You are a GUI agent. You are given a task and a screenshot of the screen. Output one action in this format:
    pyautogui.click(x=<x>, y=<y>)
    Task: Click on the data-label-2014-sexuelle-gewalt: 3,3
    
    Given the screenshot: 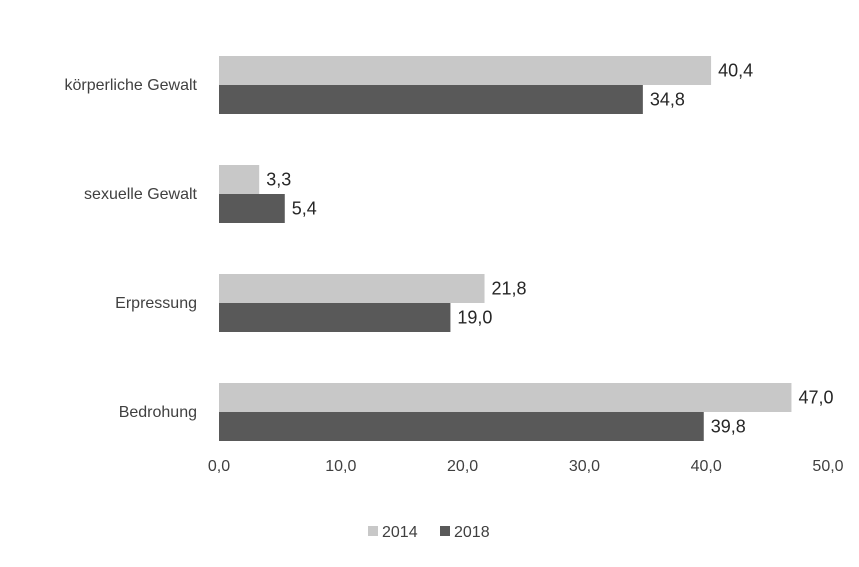 What is the action you would take?
    pyautogui.click(x=278, y=180)
    